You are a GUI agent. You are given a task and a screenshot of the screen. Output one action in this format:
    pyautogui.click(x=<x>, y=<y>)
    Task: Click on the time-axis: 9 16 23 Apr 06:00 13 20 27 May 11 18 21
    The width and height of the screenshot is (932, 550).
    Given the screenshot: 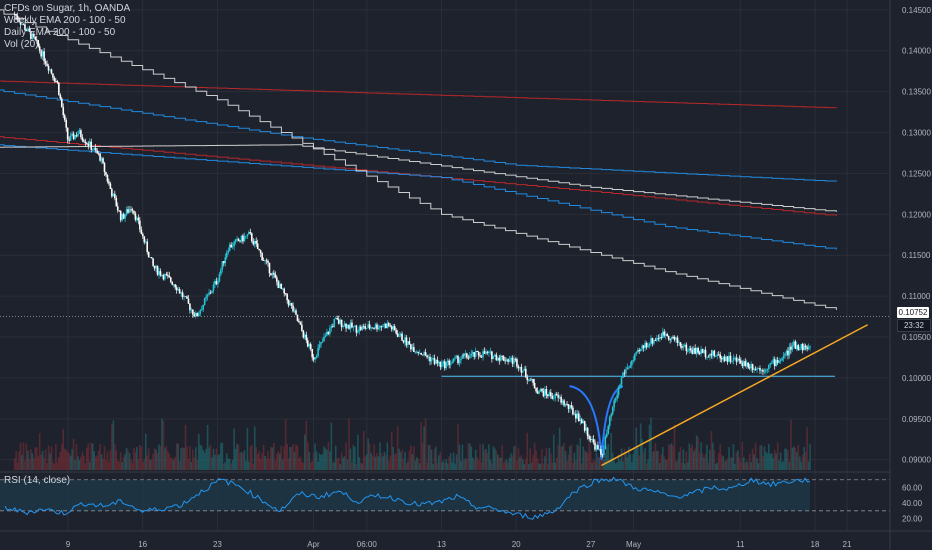 What is the action you would take?
    pyautogui.click(x=459, y=544)
    